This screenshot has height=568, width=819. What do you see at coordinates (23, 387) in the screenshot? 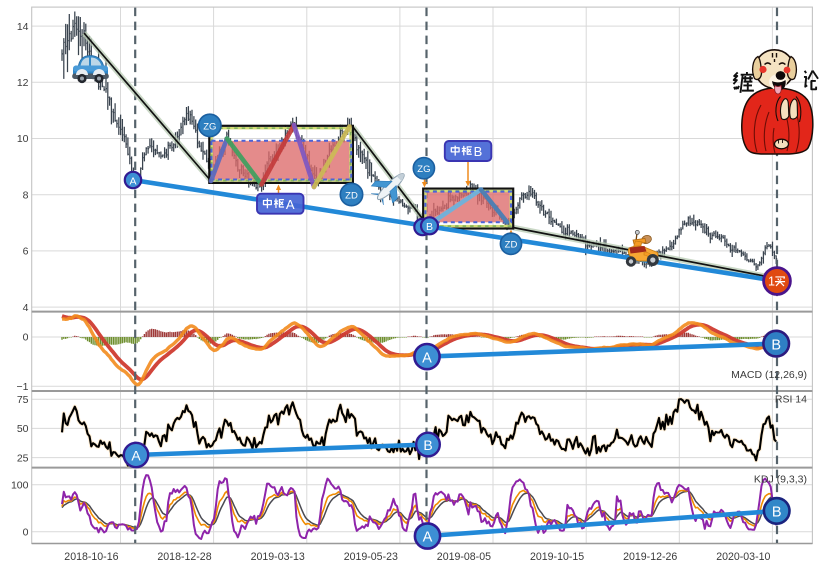
I see `svg-text: −1` at bounding box center [23, 387].